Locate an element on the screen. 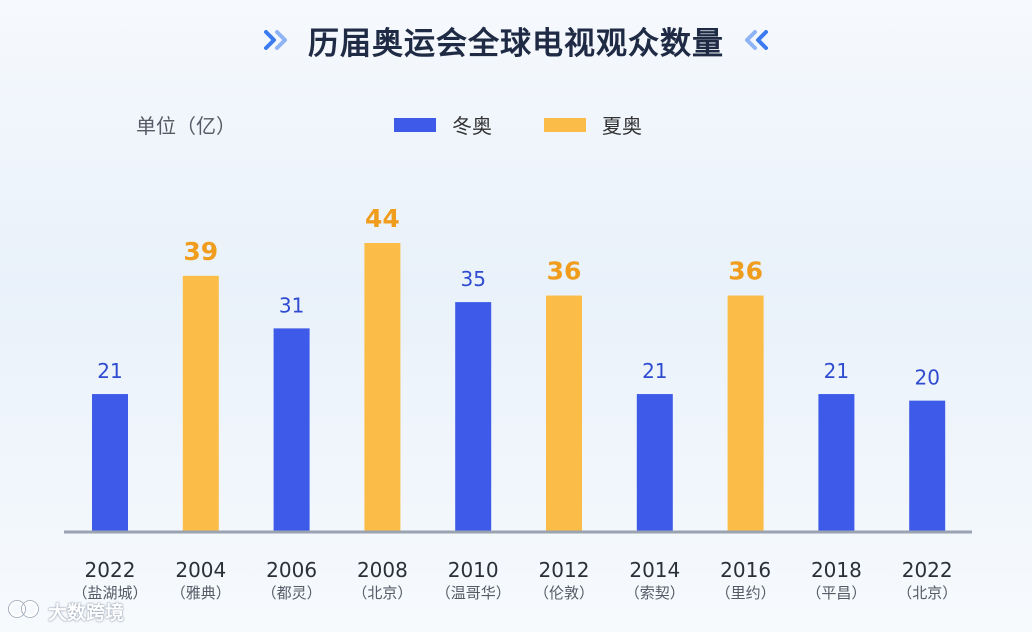  data-label-5: 36 is located at coordinates (564, 271).